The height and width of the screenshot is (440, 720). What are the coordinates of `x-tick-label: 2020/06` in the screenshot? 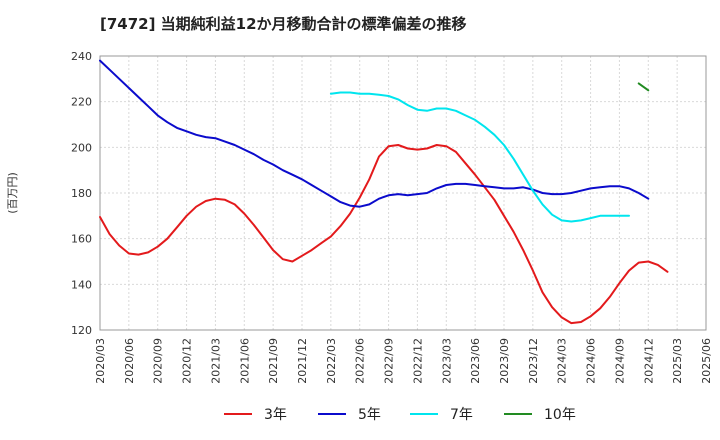 It's located at (129, 361).